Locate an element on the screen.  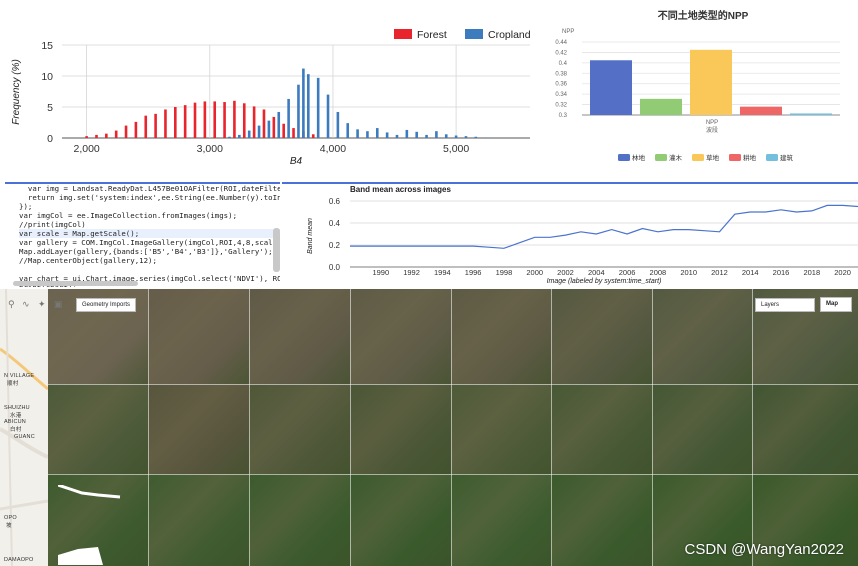
band-x-tick: 2008 is located at coordinates (658, 272).